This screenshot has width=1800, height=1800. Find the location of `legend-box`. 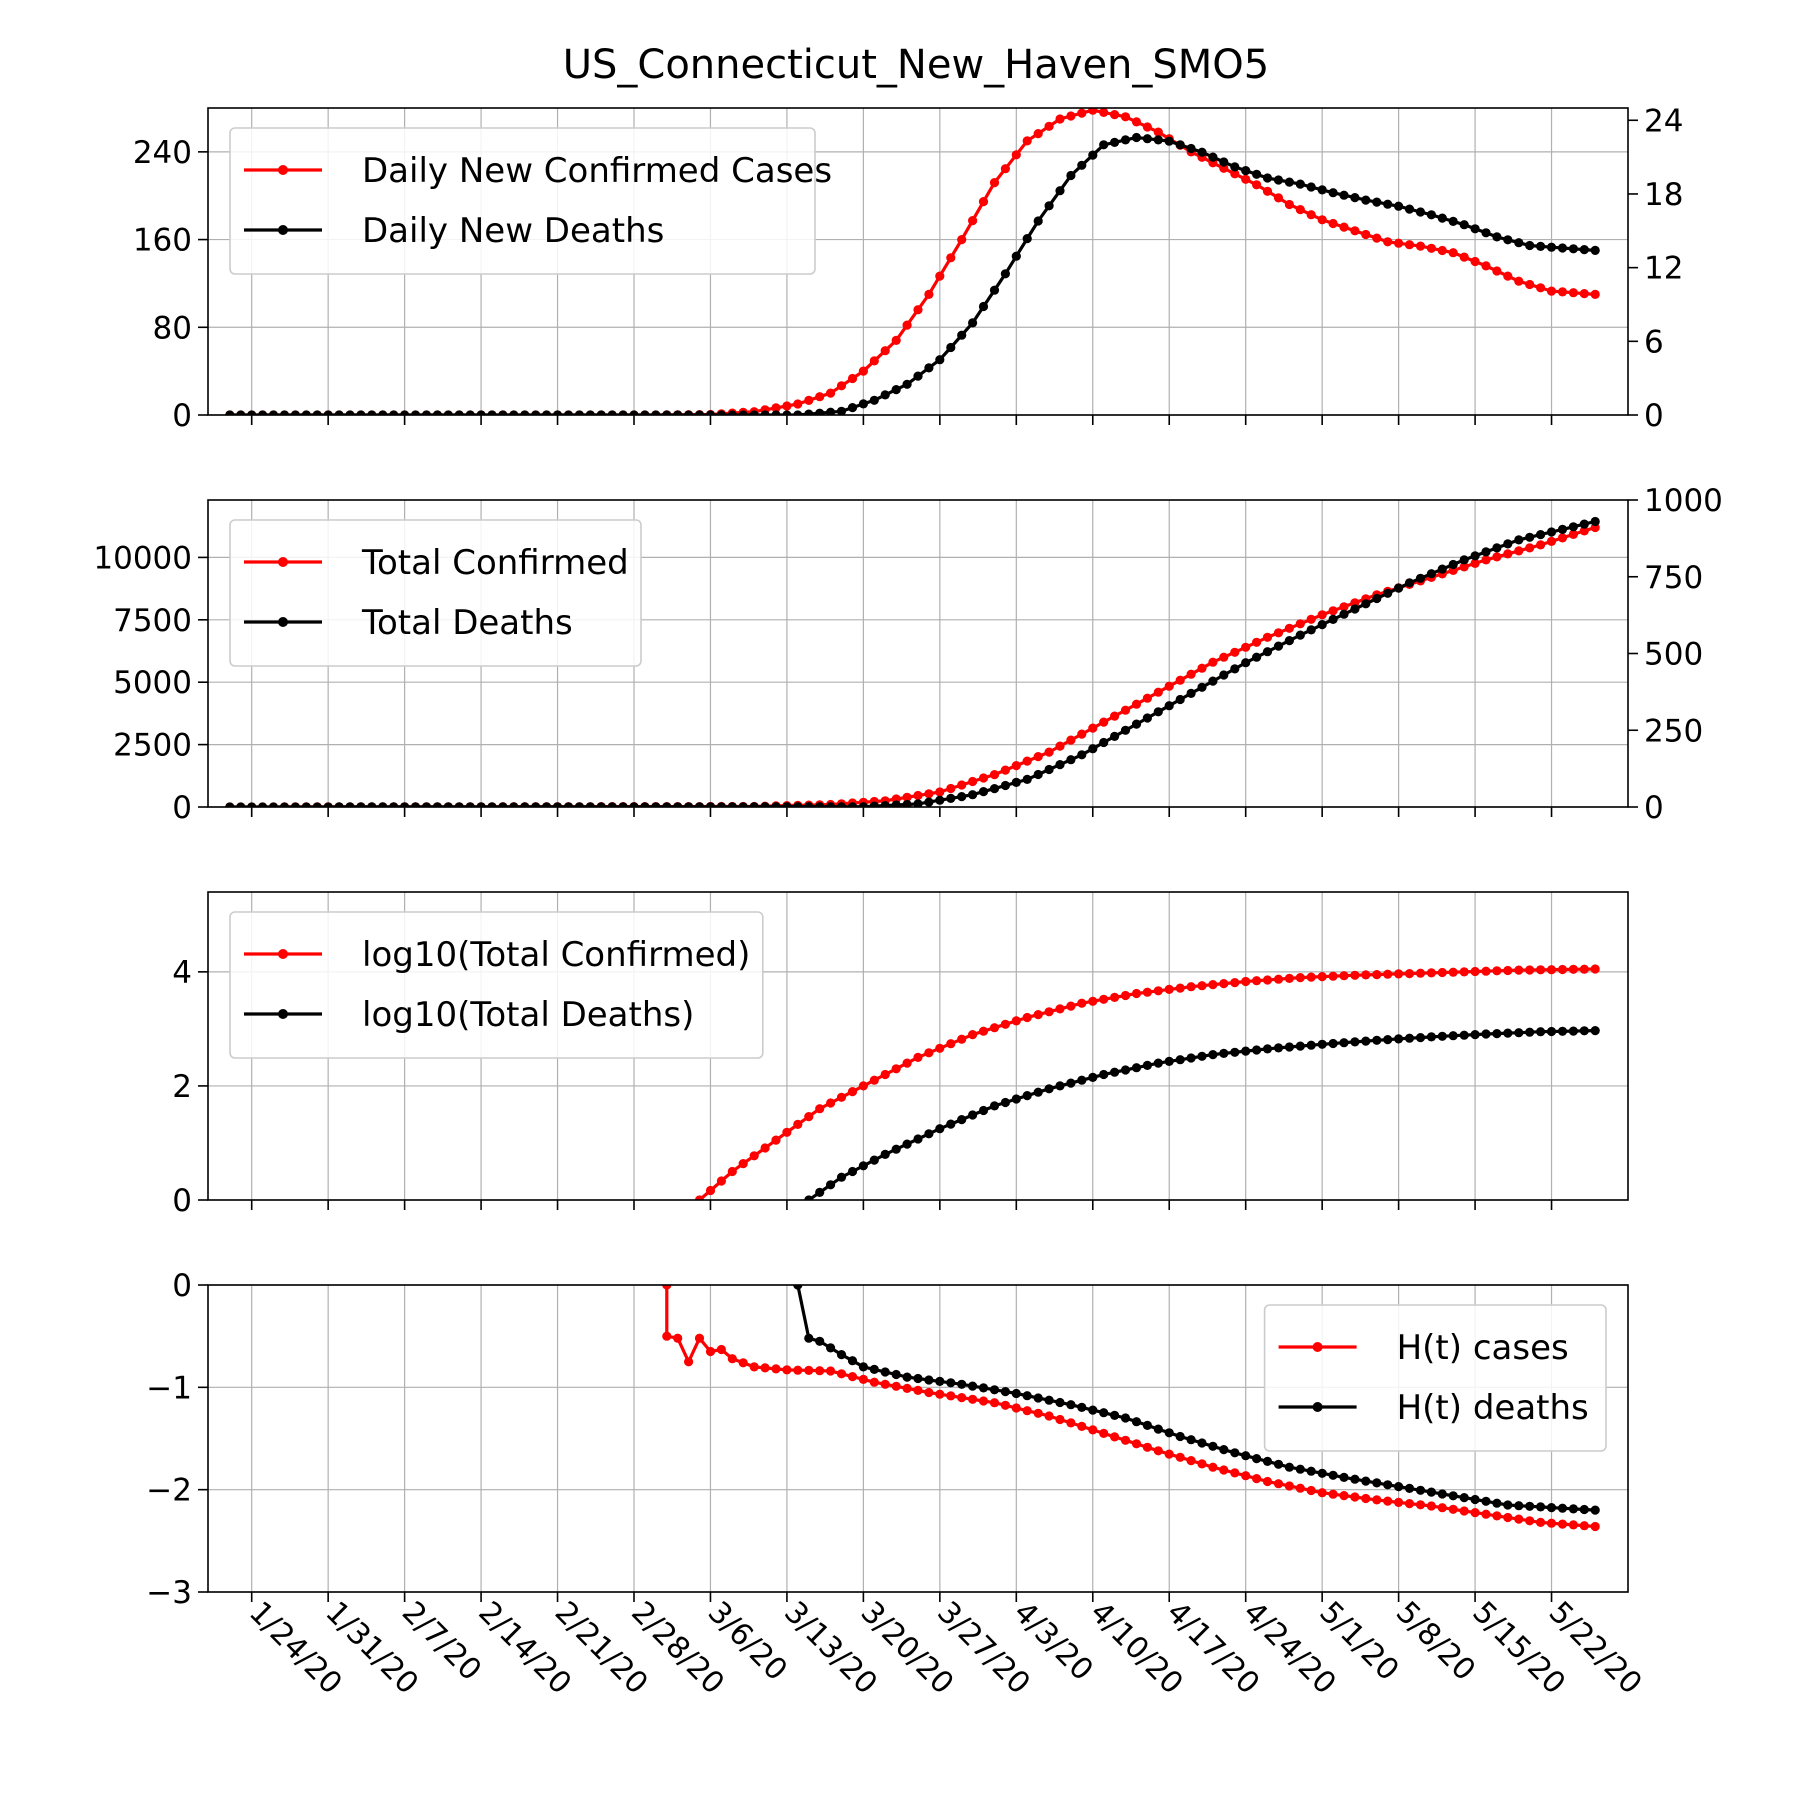

legend-box is located at coordinates (522, 201).